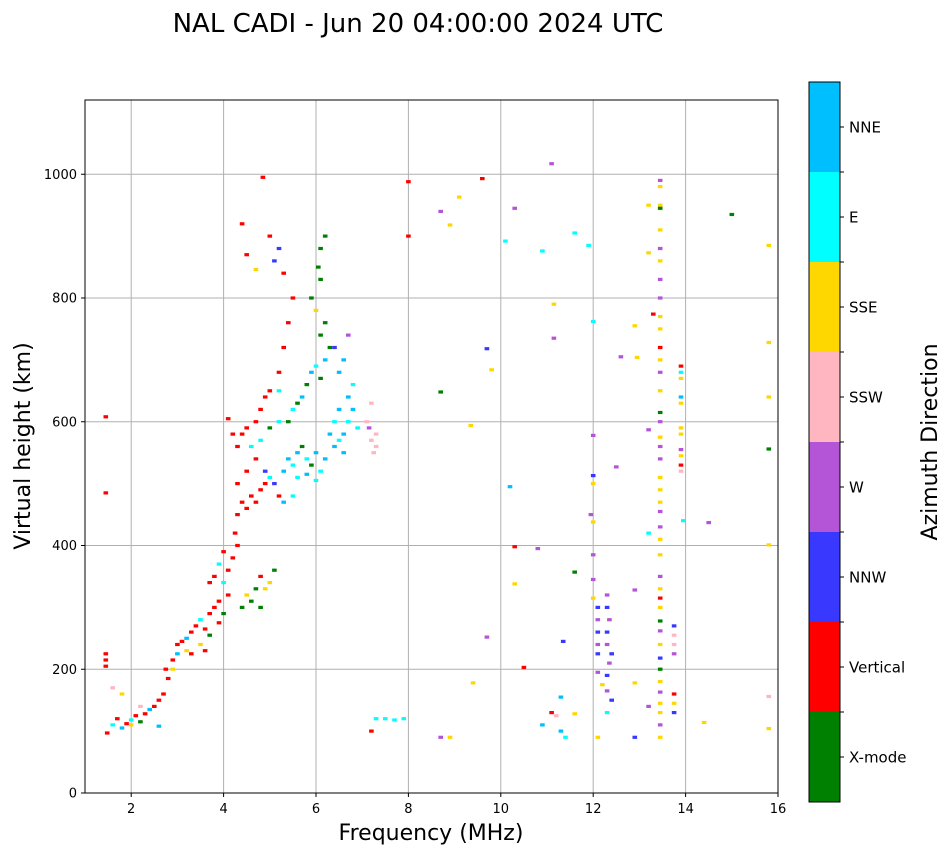  What do you see at coordinates (223, 809) in the screenshot?
I see `x-tick-label: 4` at bounding box center [223, 809].